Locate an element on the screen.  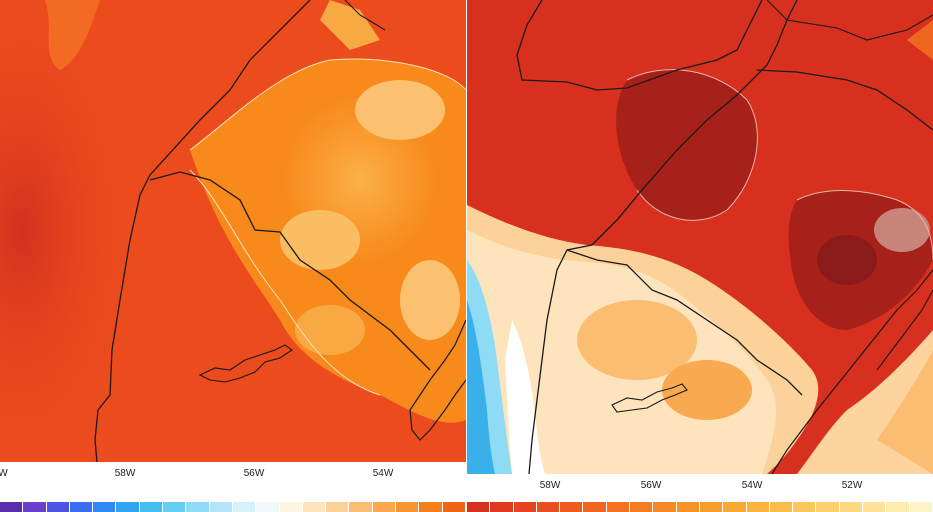
country-border is located at coordinates (639, 45).